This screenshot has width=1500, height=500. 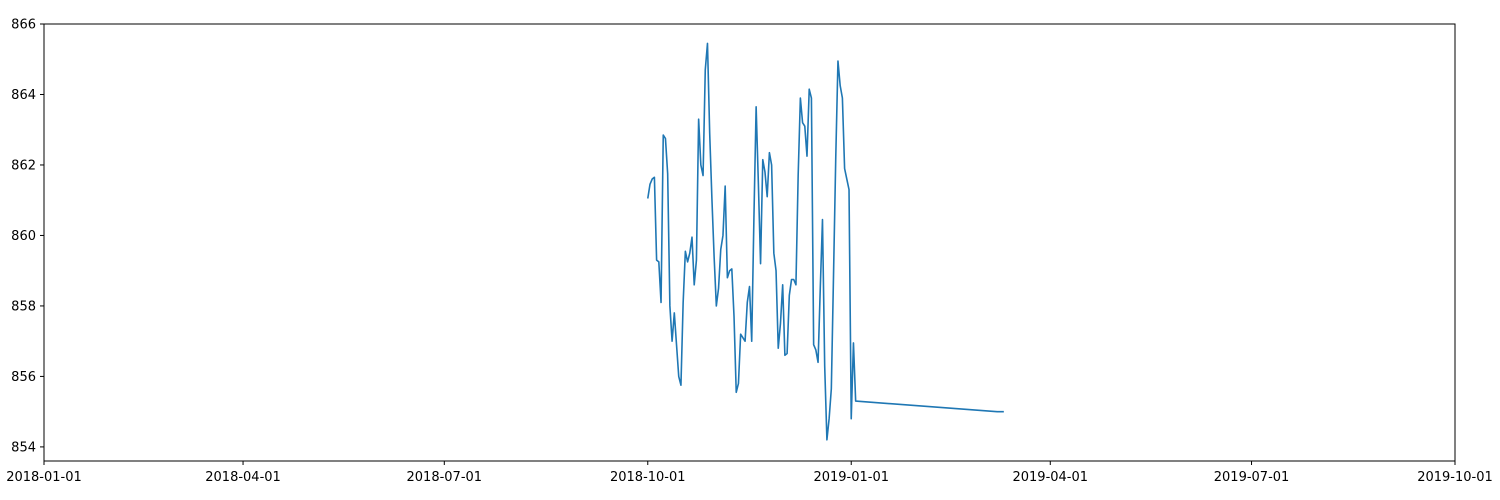 What do you see at coordinates (23, 306) in the screenshot?
I see `y-tick-label: 858` at bounding box center [23, 306].